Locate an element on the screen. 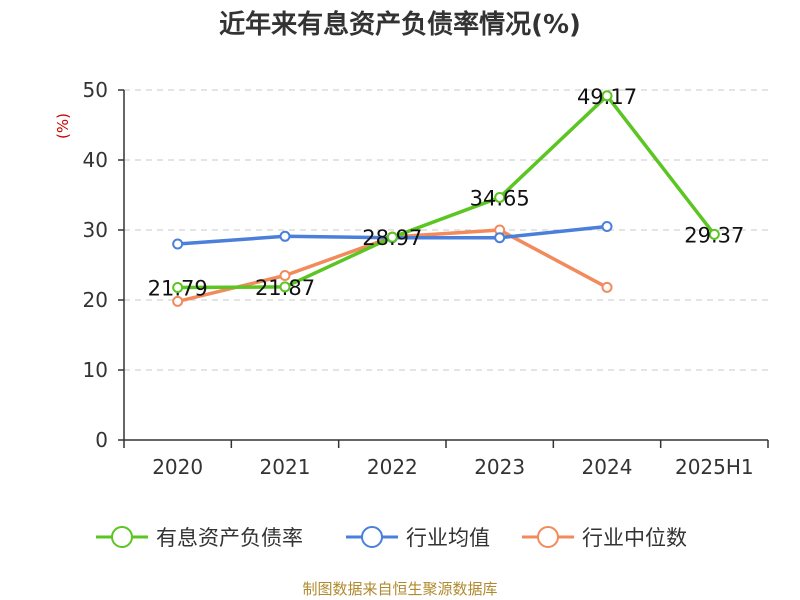 This screenshot has width=800, height=600. x-tick-label: 2024 is located at coordinates (607, 467).